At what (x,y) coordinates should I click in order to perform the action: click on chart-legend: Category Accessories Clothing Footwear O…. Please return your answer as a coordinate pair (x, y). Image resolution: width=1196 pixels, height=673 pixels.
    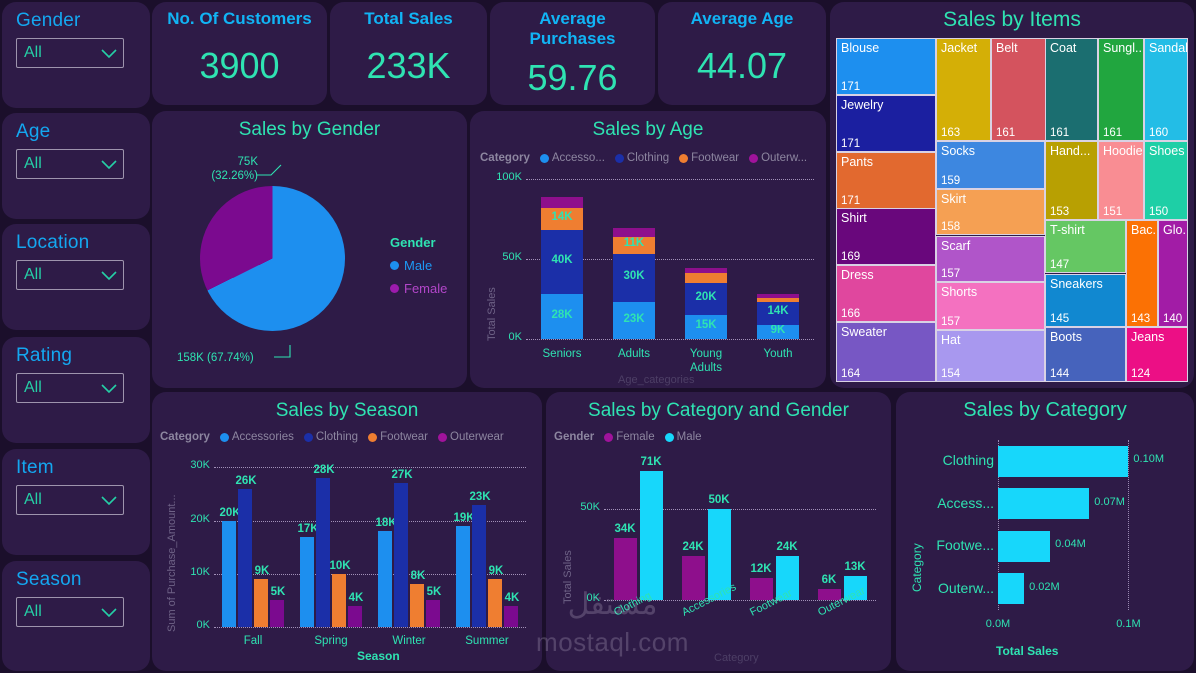
    Looking at the image, I should click on (334, 437).